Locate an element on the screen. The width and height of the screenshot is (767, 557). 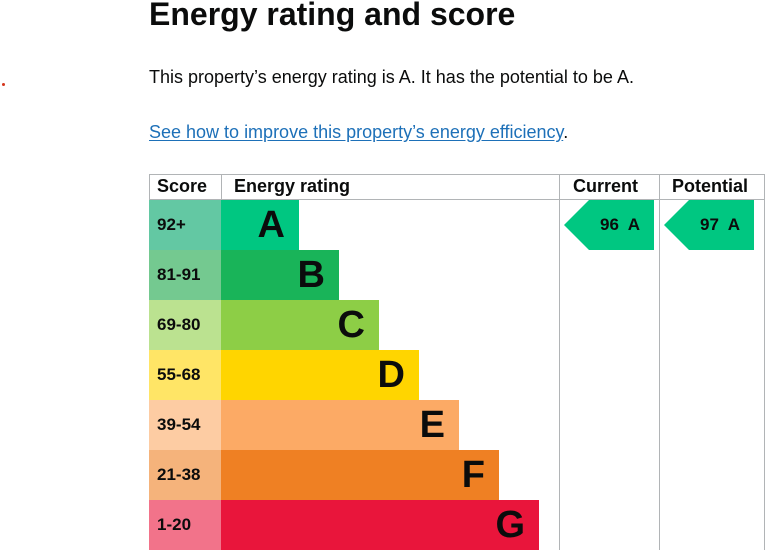
rating-bar-d: D is located at coordinates (320, 375).